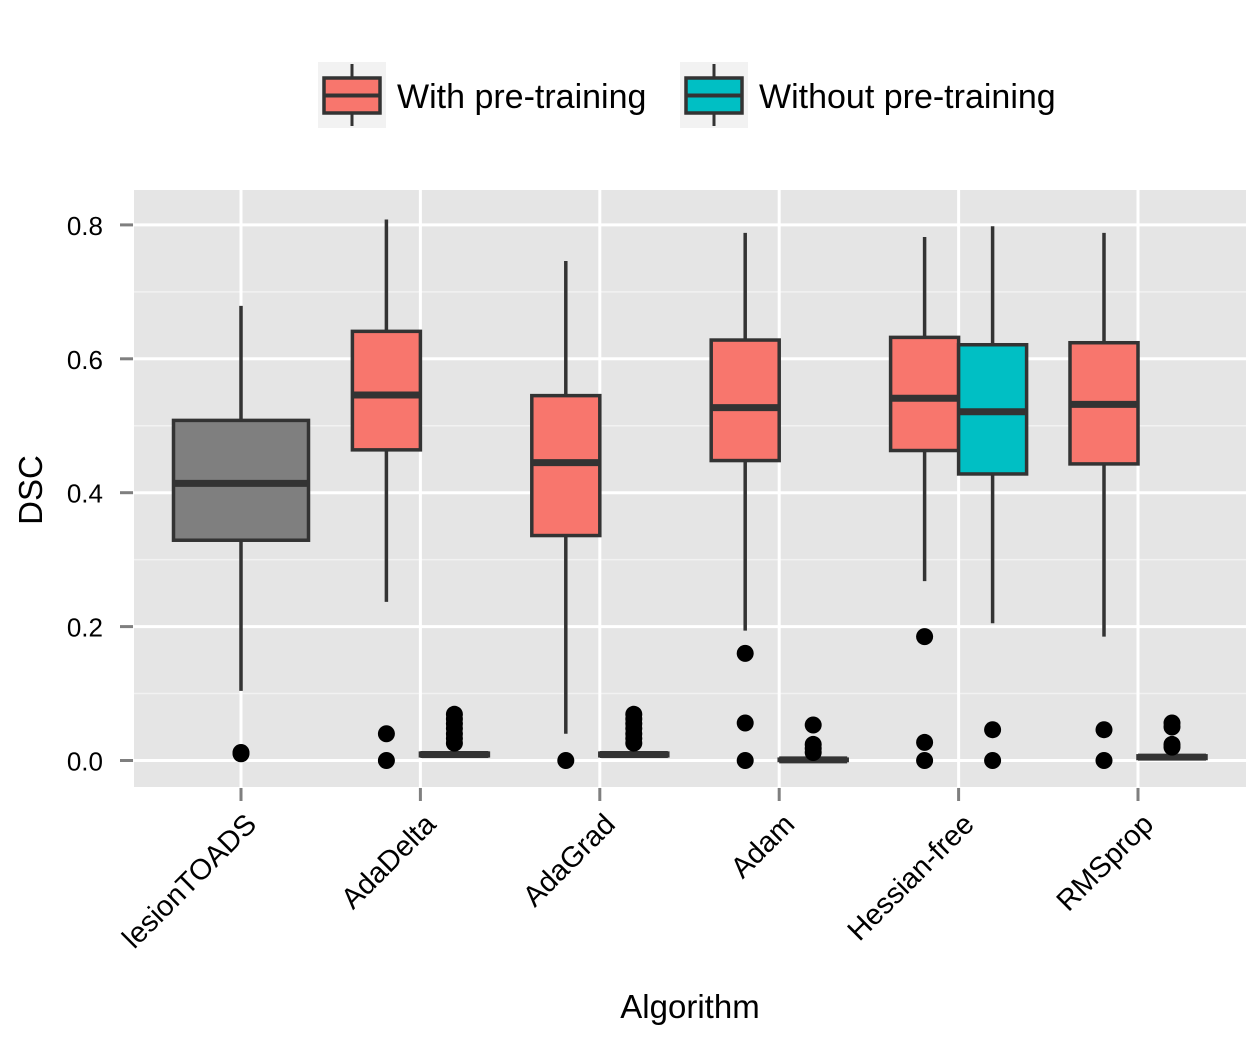 This screenshot has width=1246, height=1039. I want to click on box-lesiontoads-baseline, so click(241, 534).